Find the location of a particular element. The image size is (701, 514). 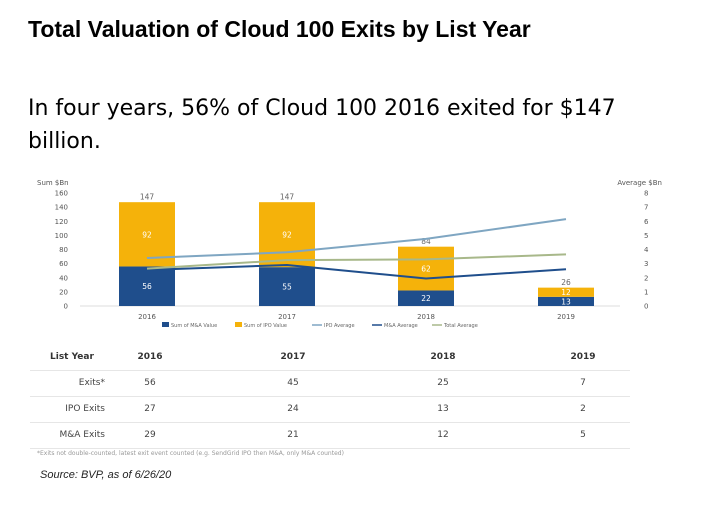

y-tick-label: 60 is located at coordinates (63, 264).